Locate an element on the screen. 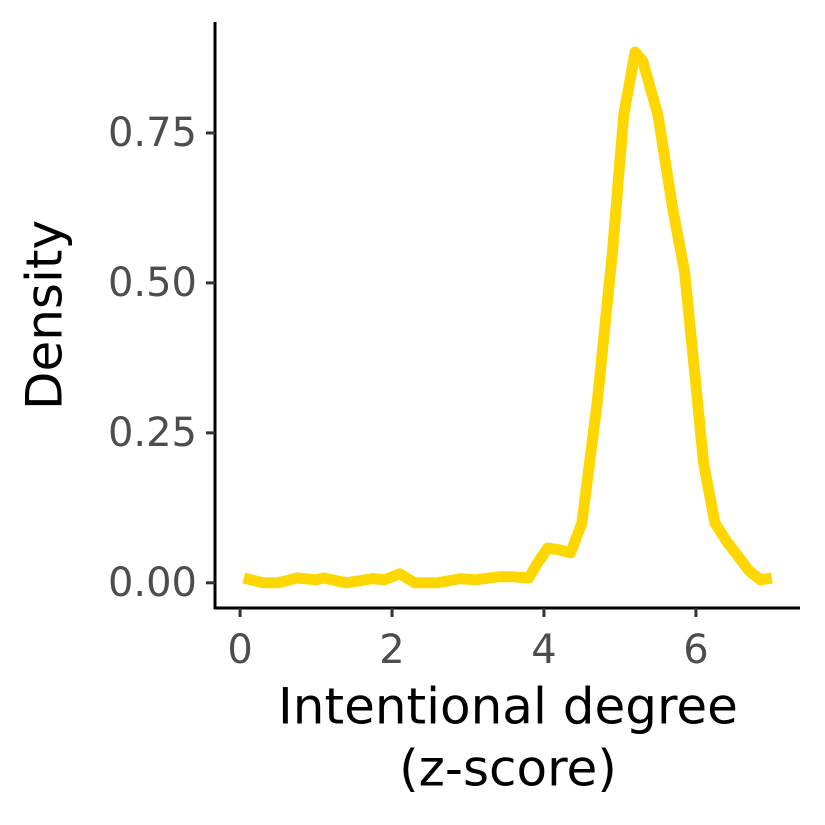 Image resolution: width=825 pixels, height=825 pixels. x-axis-title: Intentional degree is located at coordinates (508, 707).